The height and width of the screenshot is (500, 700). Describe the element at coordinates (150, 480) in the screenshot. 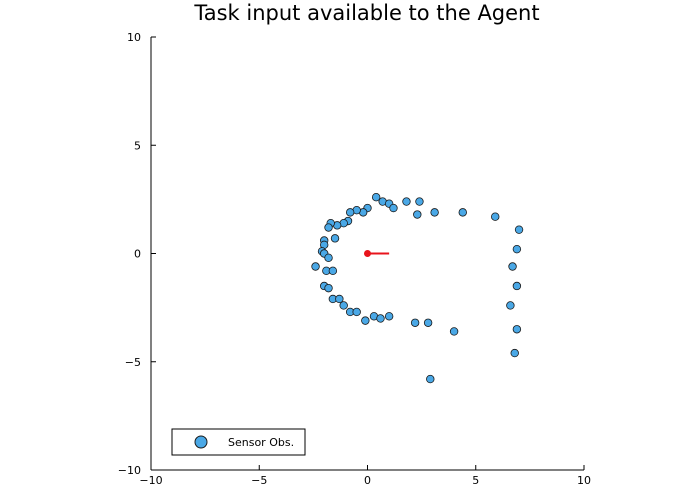

I see `x-tick-label: −10` at that location.